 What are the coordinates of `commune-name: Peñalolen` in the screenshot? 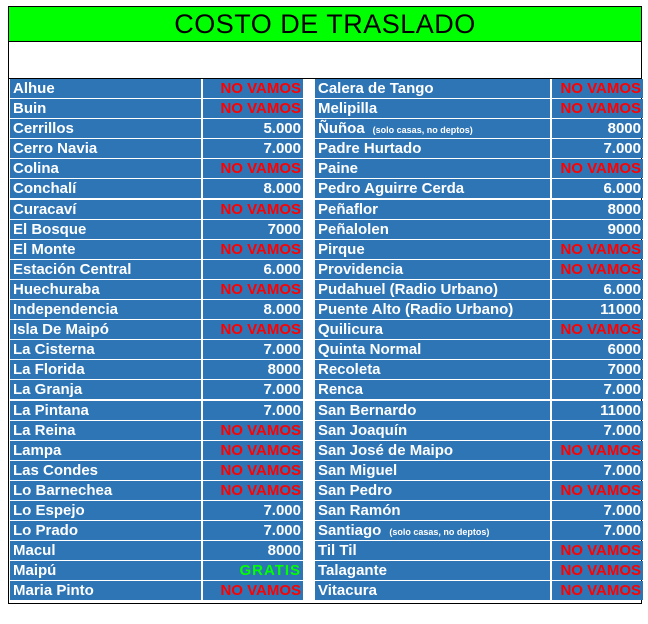 It's located at (353, 229).